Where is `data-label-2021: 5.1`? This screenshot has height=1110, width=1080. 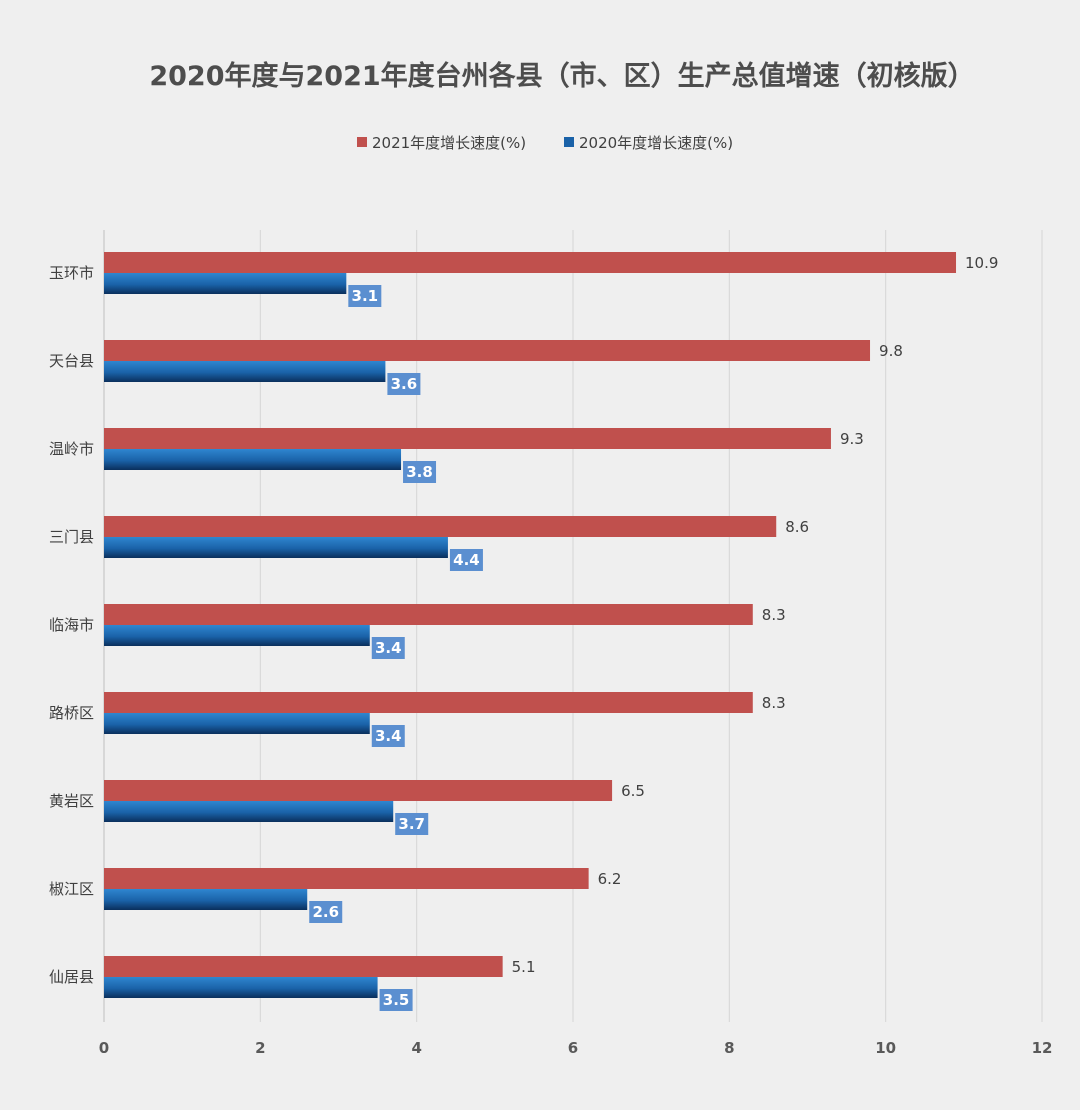 data-label-2021: 5.1 is located at coordinates (524, 967).